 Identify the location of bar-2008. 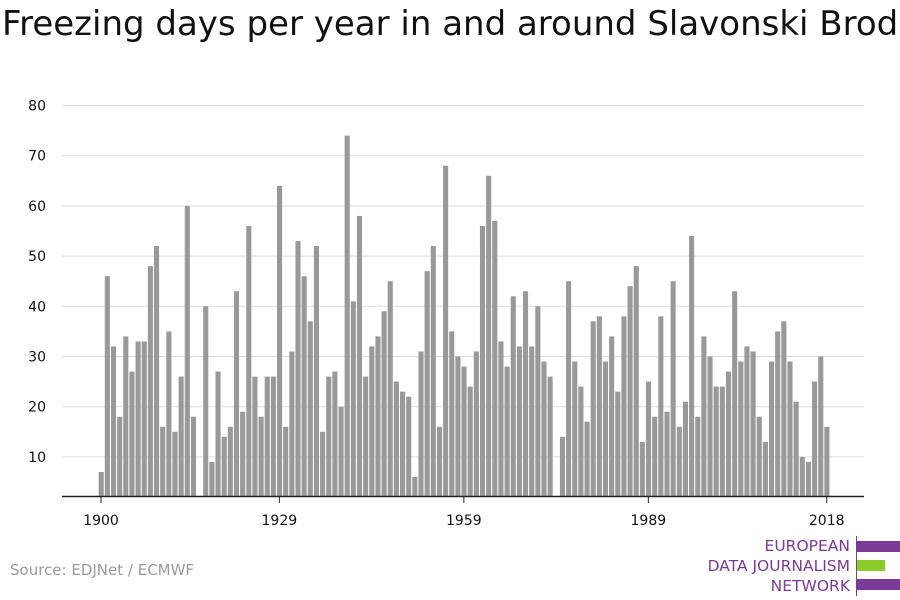
(765, 468).